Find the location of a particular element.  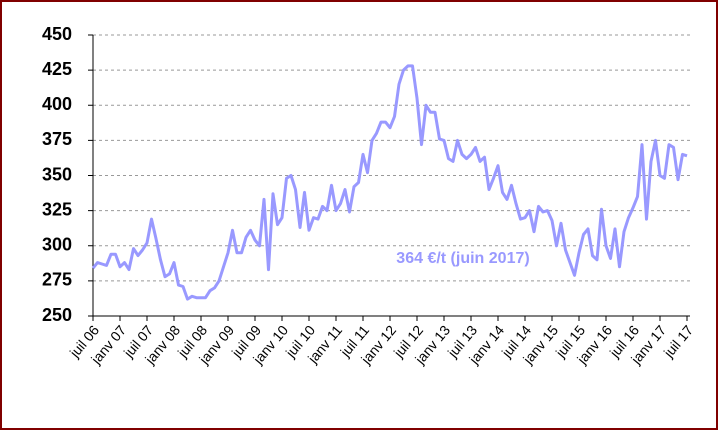

y-tick-label: 350 is located at coordinates (57, 174).